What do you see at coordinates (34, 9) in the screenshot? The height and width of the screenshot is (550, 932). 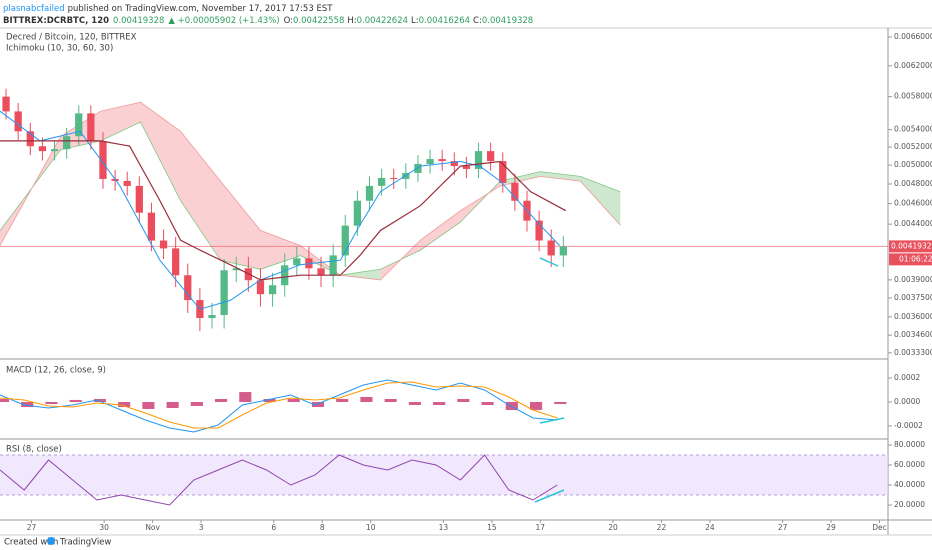 I see `author: plasnabcfailed` at bounding box center [34, 9].